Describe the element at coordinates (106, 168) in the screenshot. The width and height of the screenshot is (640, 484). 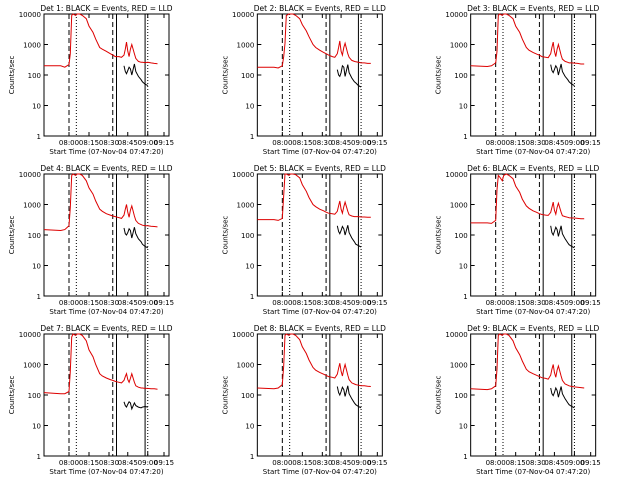
I see `panel-title: Det 4: BLACK = Events, RED = LLD` at that location.